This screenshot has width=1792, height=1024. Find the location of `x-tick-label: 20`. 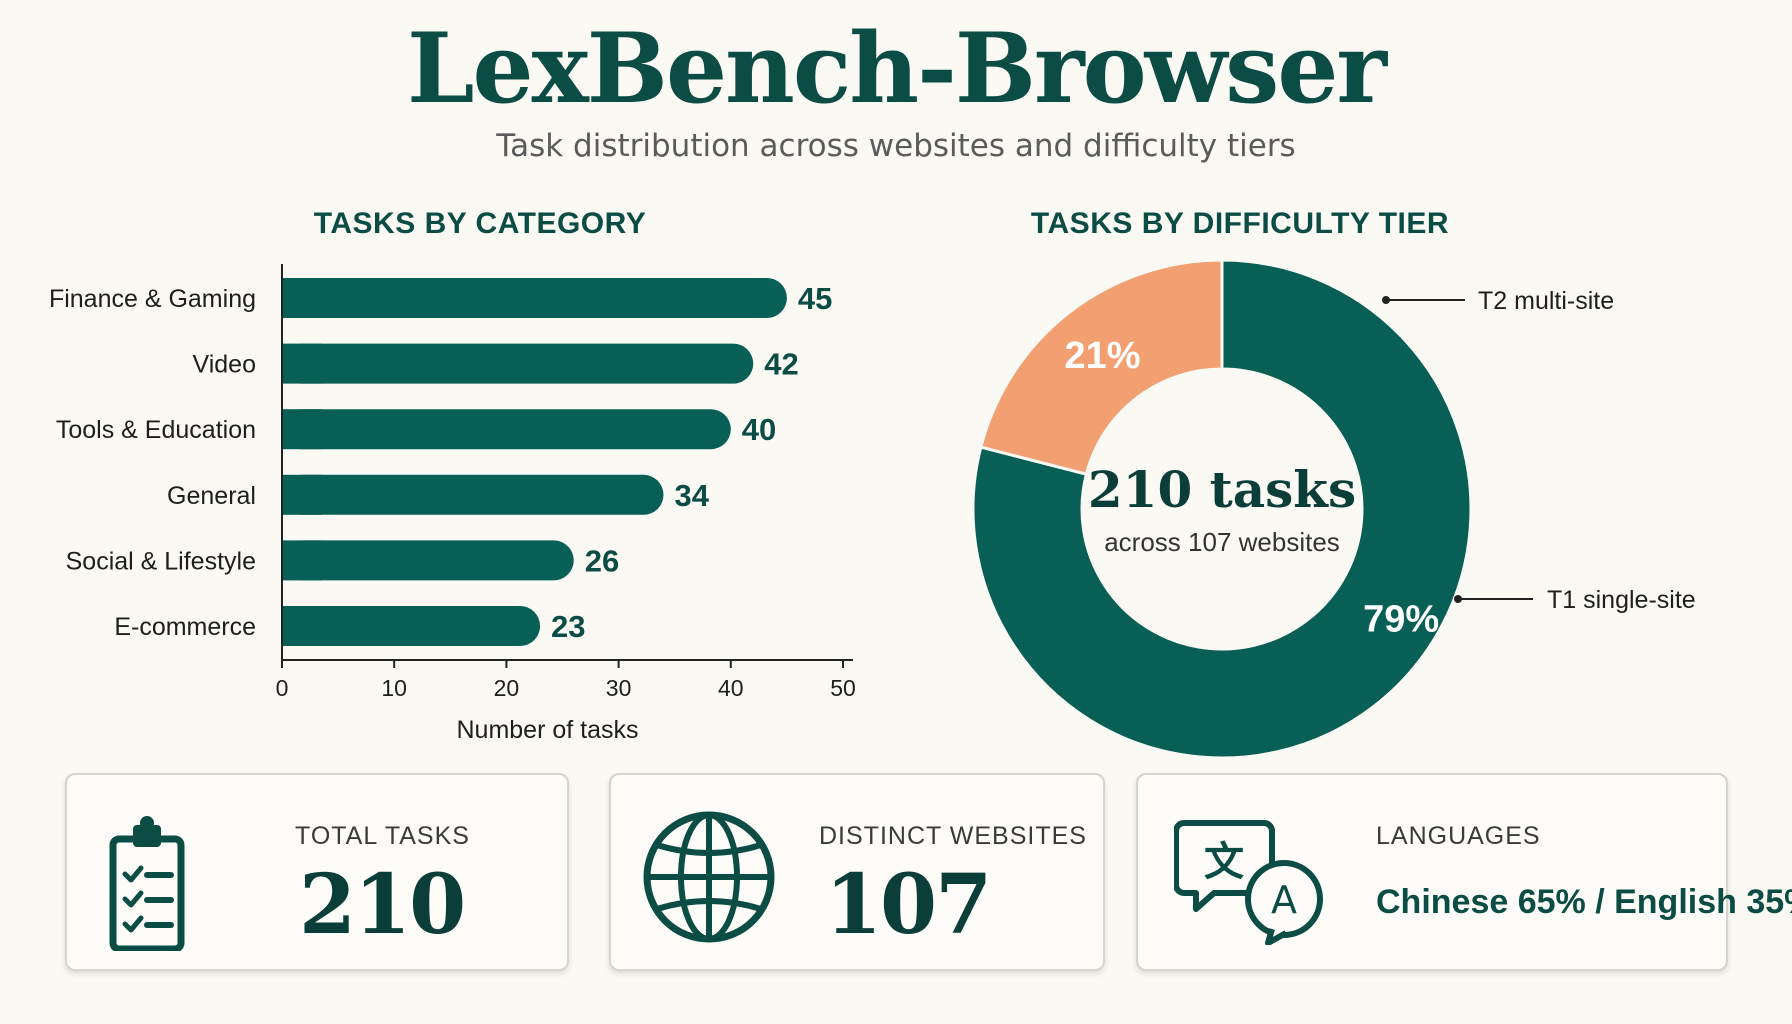

x-tick-label: 20 is located at coordinates (507, 688).